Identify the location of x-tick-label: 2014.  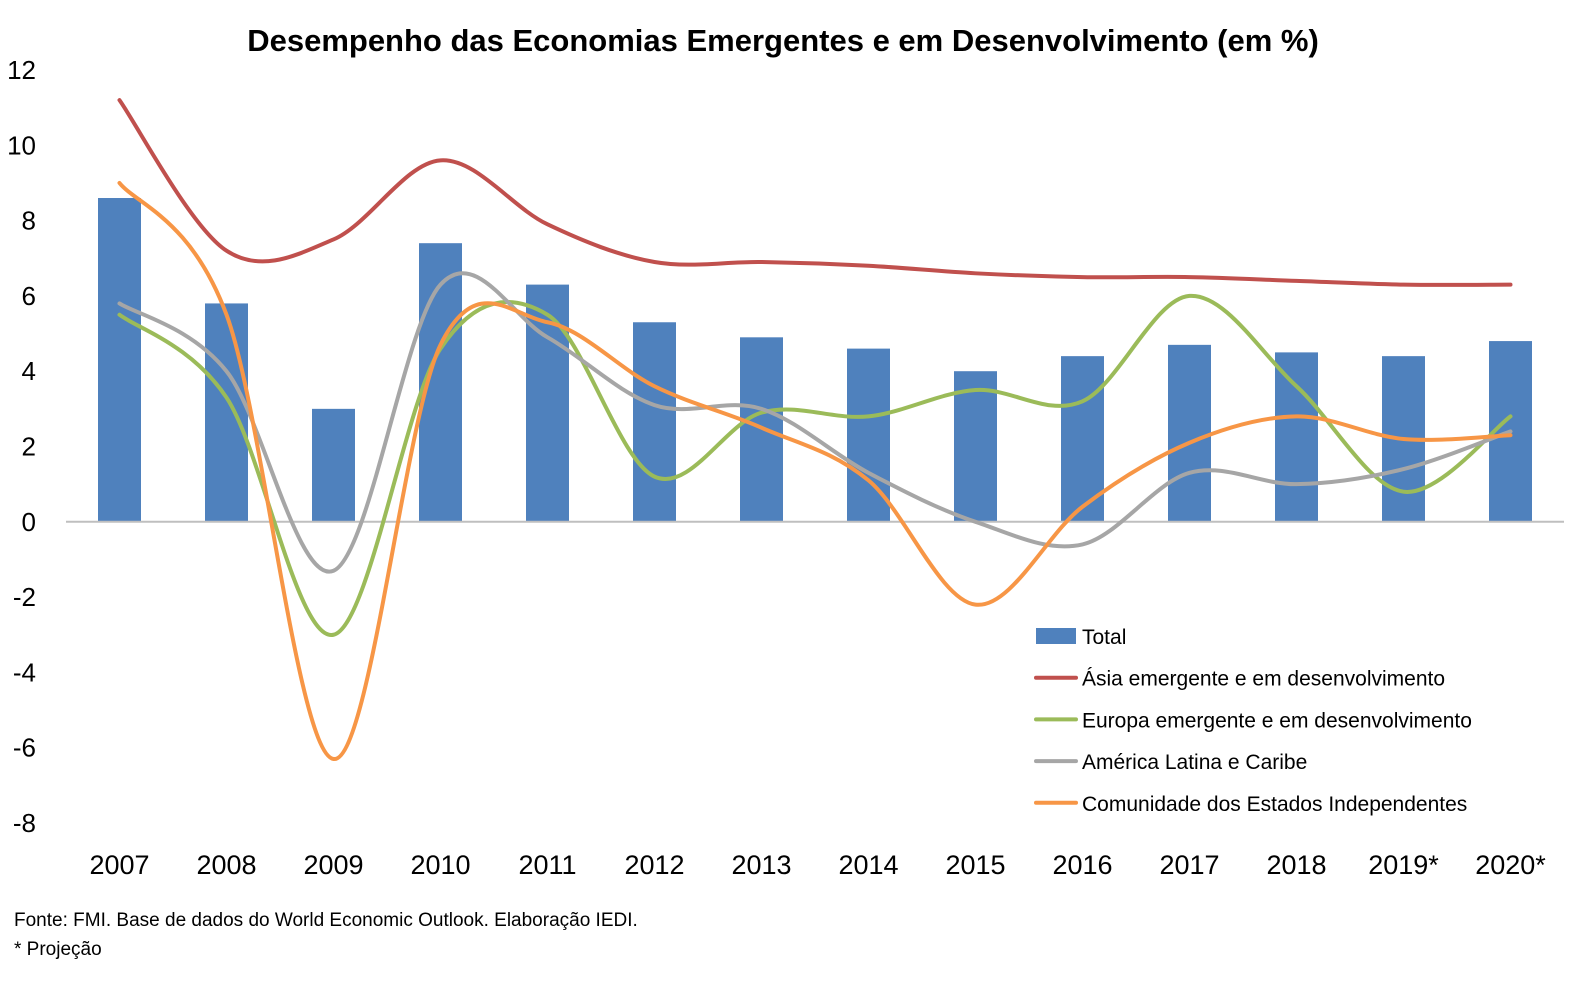
(868, 865).